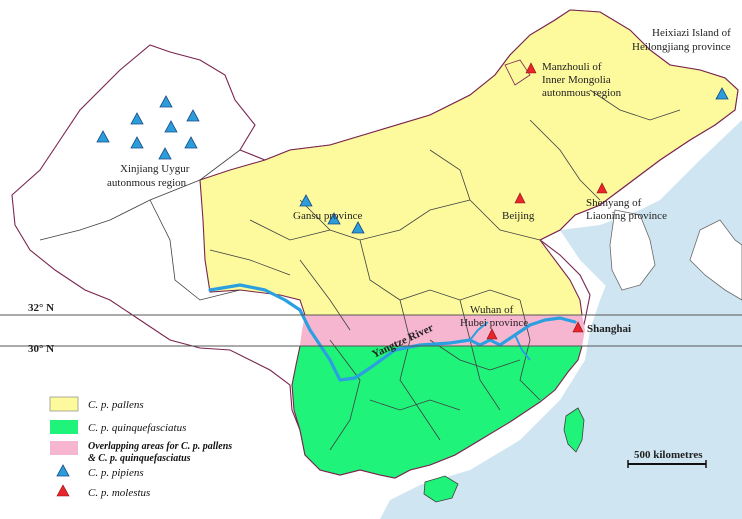 This screenshot has height=519, width=742. What do you see at coordinates (614, 203) in the screenshot?
I see `label-shenyang: Shenyang of` at bounding box center [614, 203].